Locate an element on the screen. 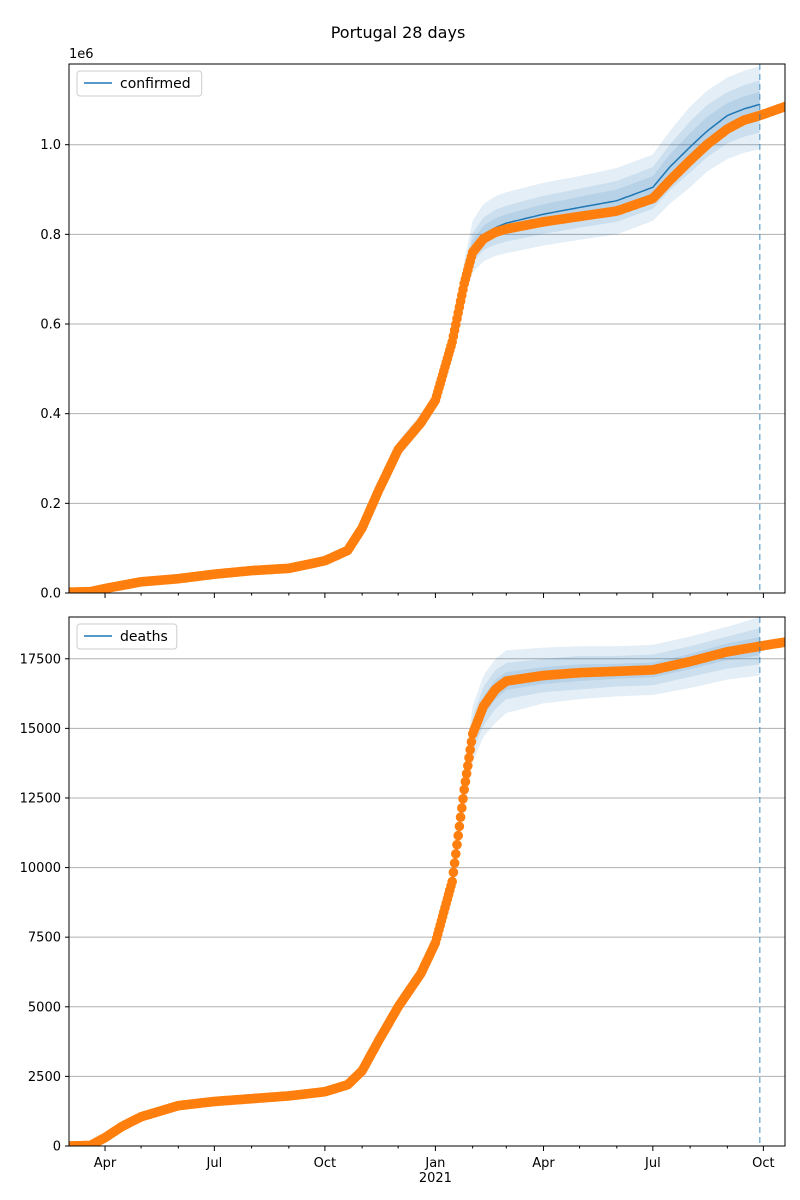 This screenshot has height=1200, width=800. y-tick-label: 0 is located at coordinates (57, 1147).